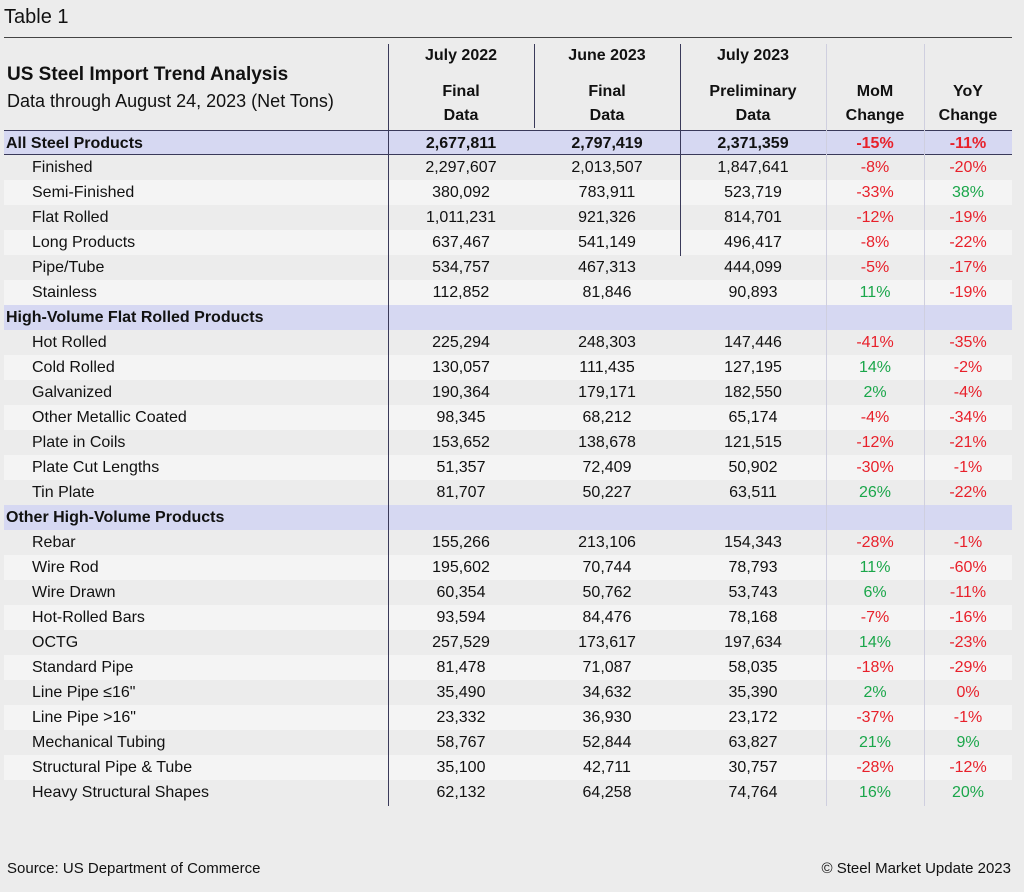 The height and width of the screenshot is (892, 1024). I want to click on value-june-2023: 2,013,507, so click(607, 167).